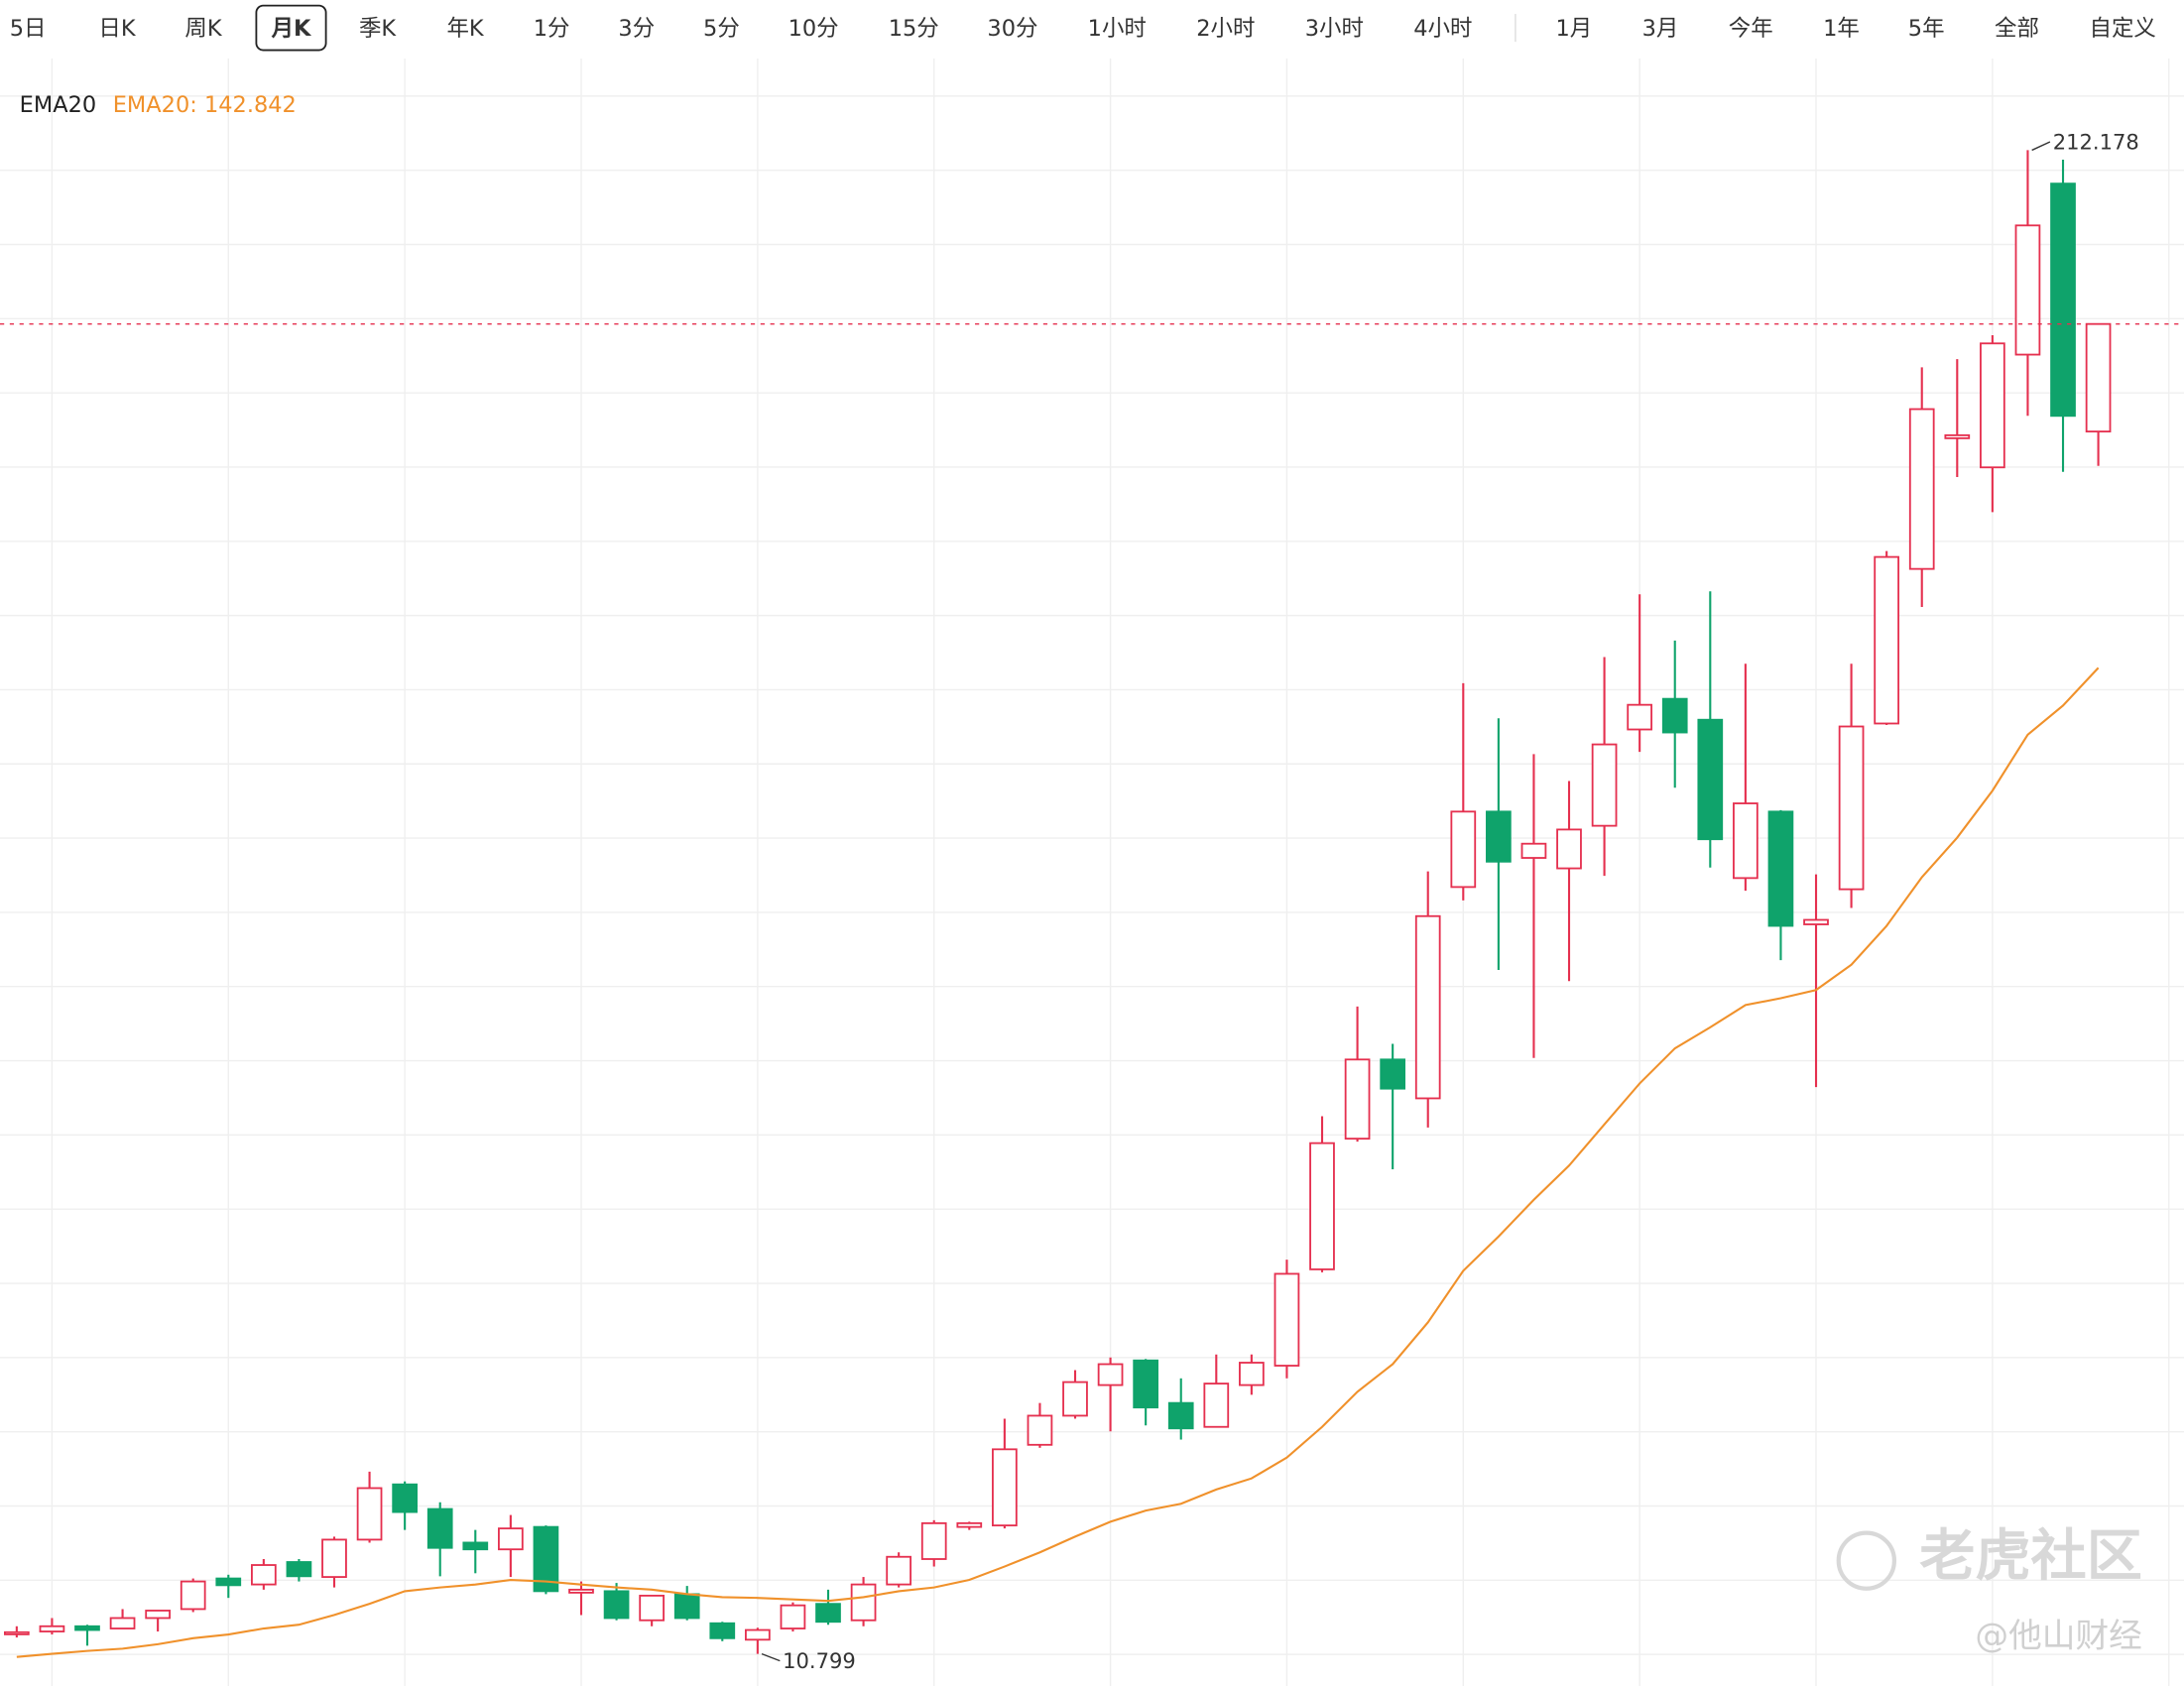  What do you see at coordinates (771, 1657) in the screenshot?
I see `min-pointer` at bounding box center [771, 1657].